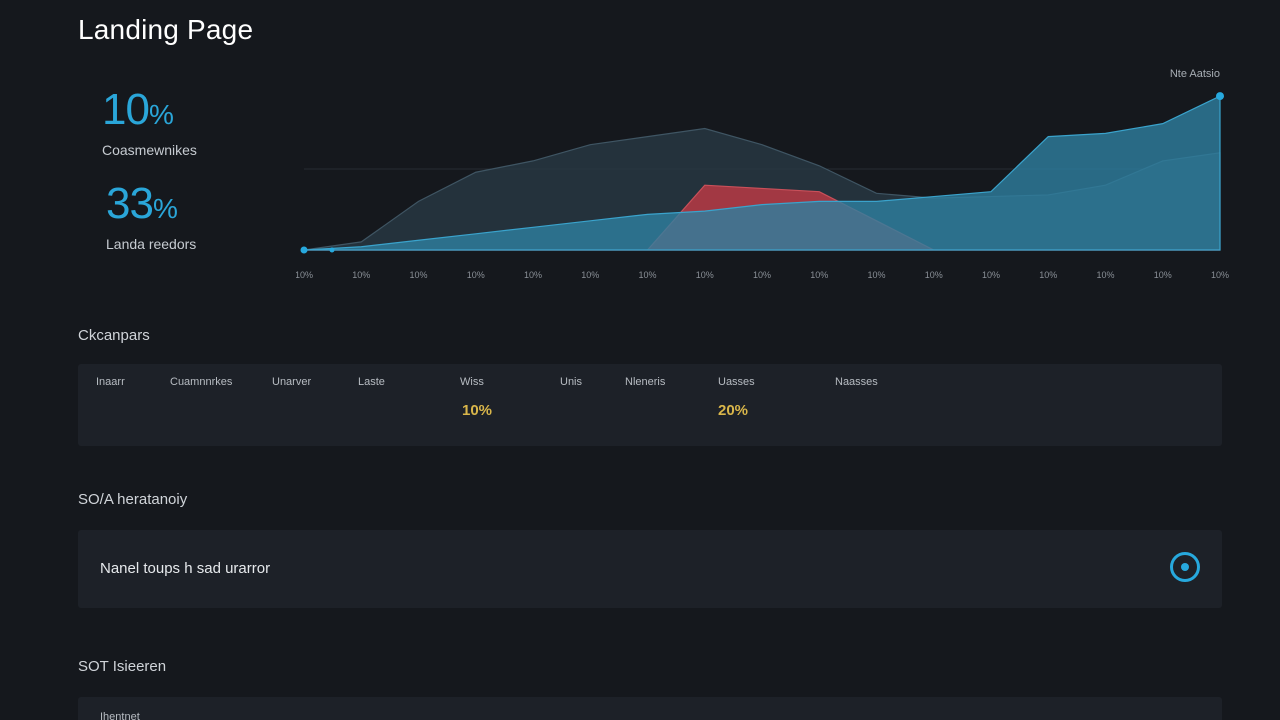  Describe the element at coordinates (645, 382) in the screenshot. I see `metric-column-header: Nleneris` at that location.